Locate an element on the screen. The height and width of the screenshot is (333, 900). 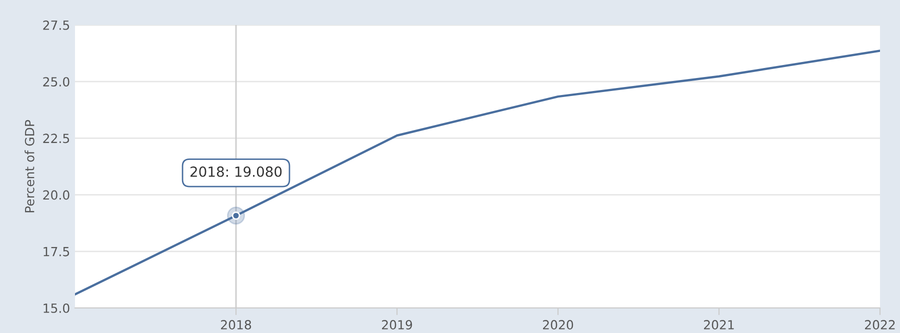
y-tick-label: 15.0 is located at coordinates (57, 308).